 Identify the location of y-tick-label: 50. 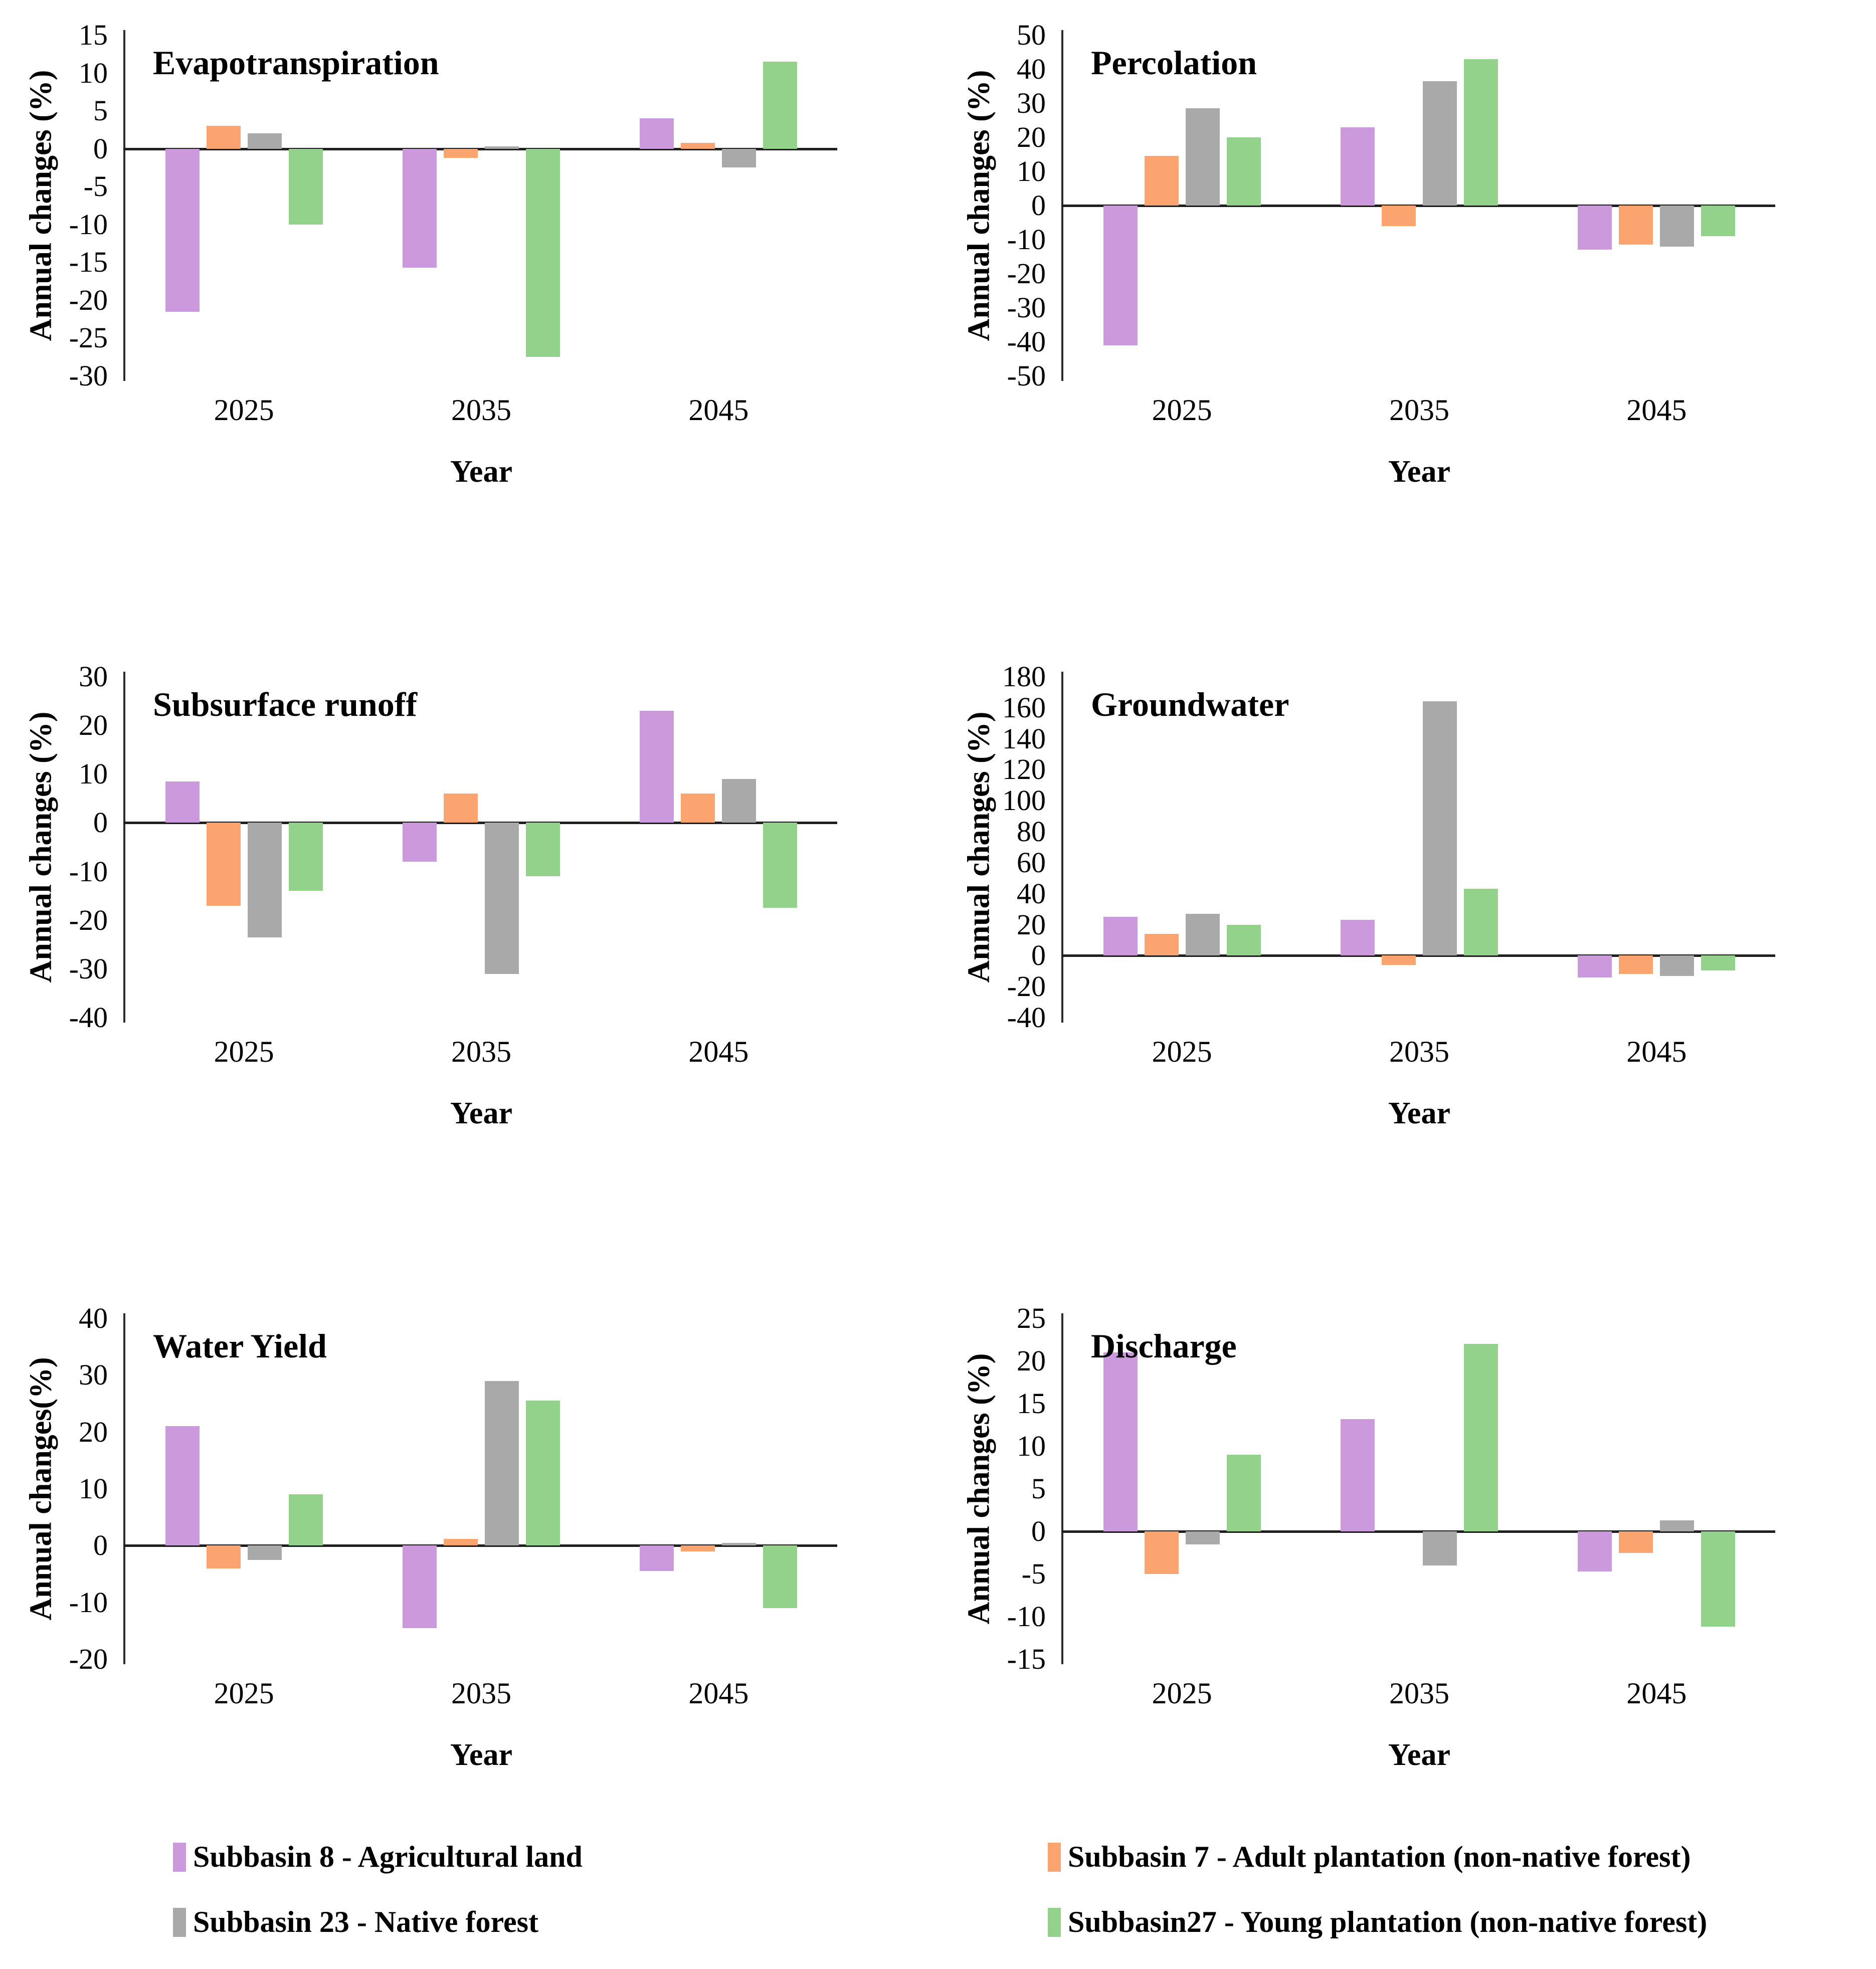
(1031, 35).